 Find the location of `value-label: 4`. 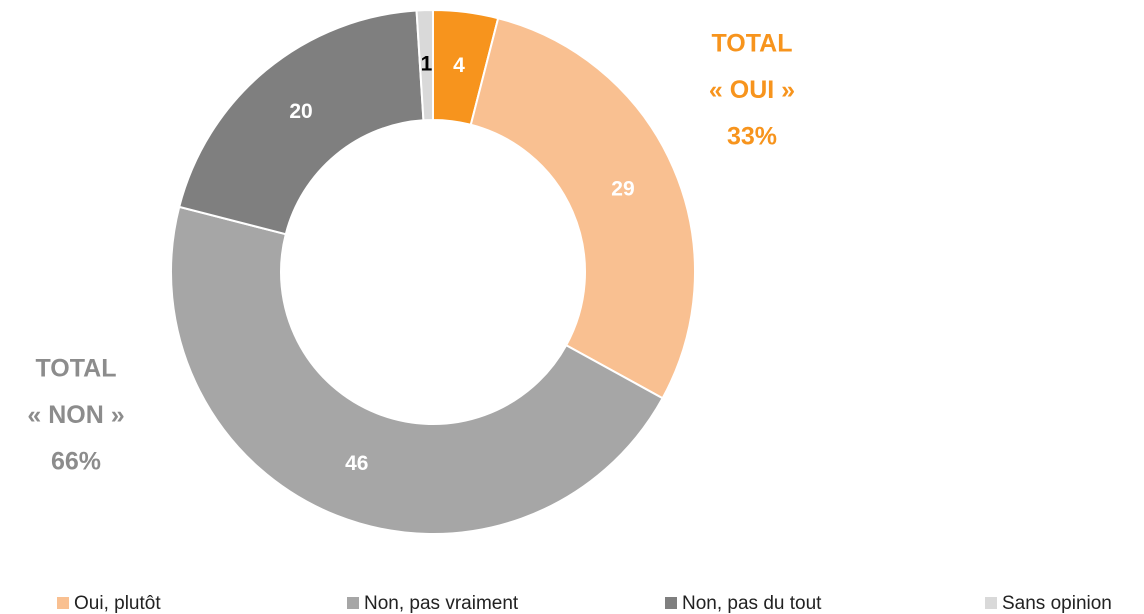

value-label: 4 is located at coordinates (459, 65).